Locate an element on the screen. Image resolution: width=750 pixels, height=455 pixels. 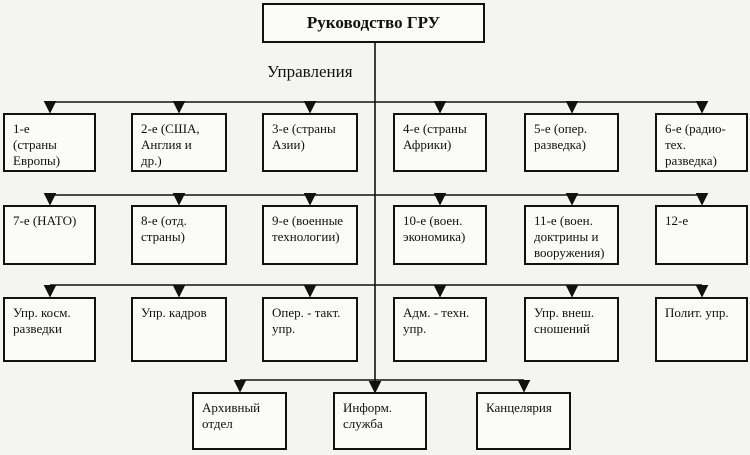
gru-leadership-box: Руководство ГРУ is located at coordinates (373, 23).